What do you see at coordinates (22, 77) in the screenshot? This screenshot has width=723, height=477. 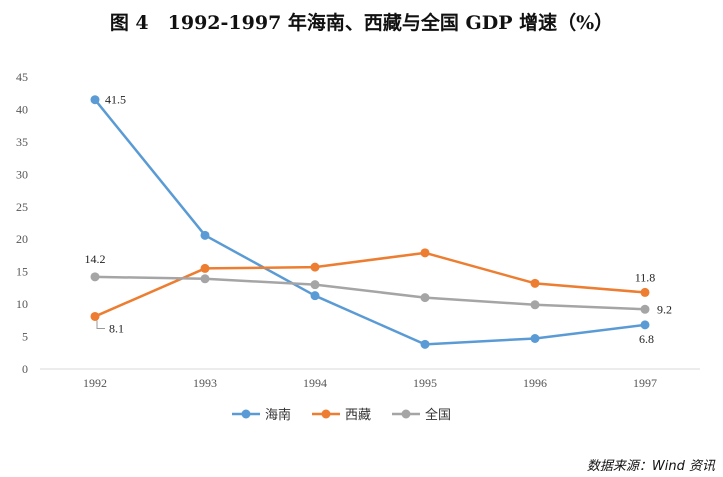 I see `y-tick-label: 45` at bounding box center [22, 77].